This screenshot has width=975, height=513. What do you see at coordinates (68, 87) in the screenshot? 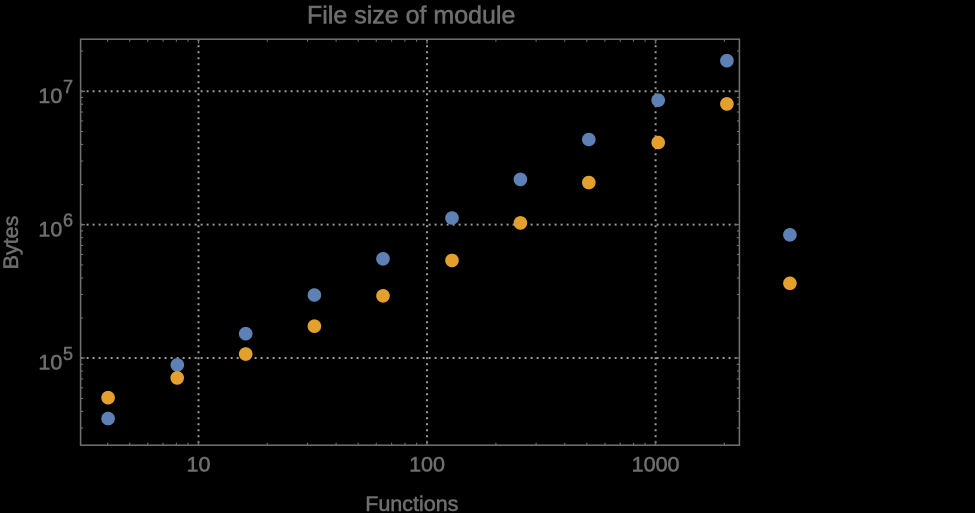
I see `svg-text: 7` at bounding box center [68, 87].